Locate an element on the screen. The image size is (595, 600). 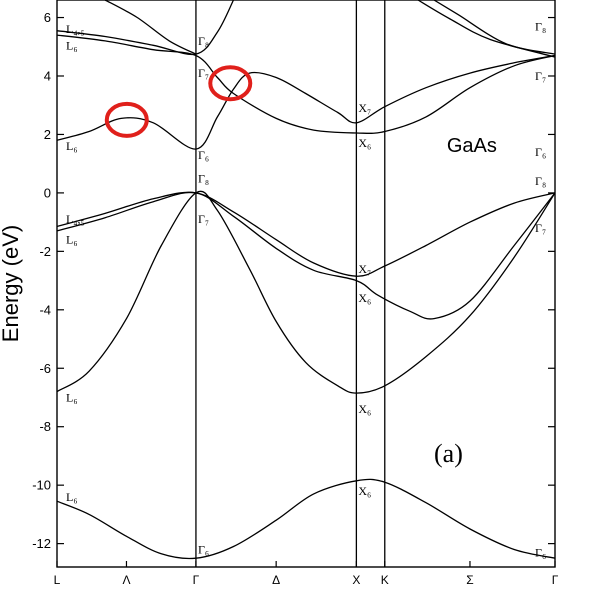
kpoint-label: Σ is located at coordinates (469, 580).